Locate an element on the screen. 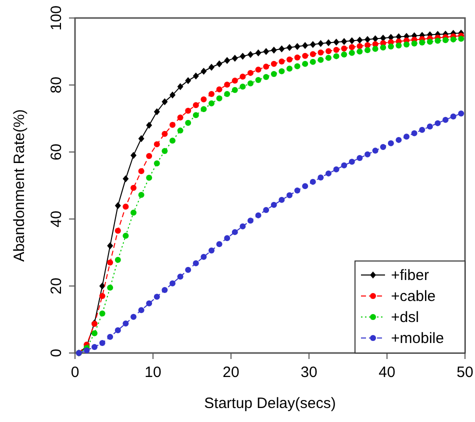 Image resolution: width=475 pixels, height=422 pixels. legend-label: +mobile is located at coordinates (417, 338).